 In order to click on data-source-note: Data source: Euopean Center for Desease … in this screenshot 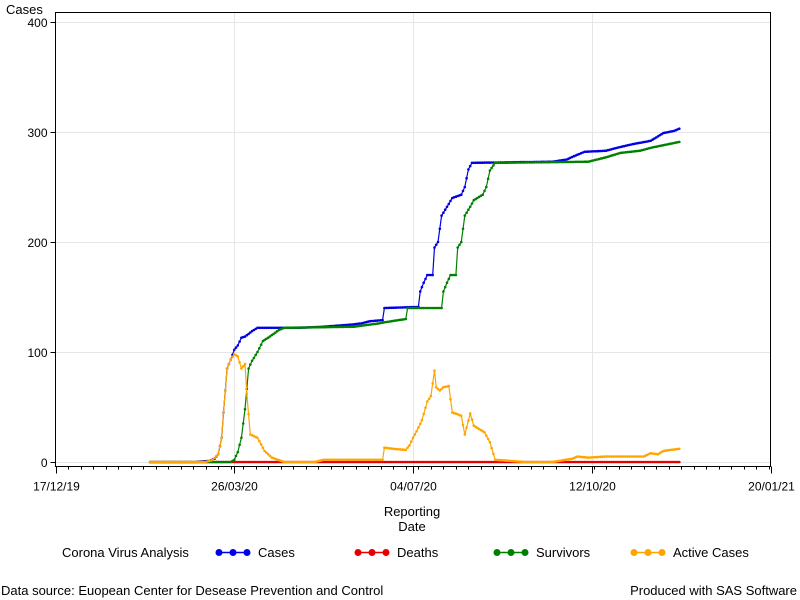, I will do `click(192, 590)`.